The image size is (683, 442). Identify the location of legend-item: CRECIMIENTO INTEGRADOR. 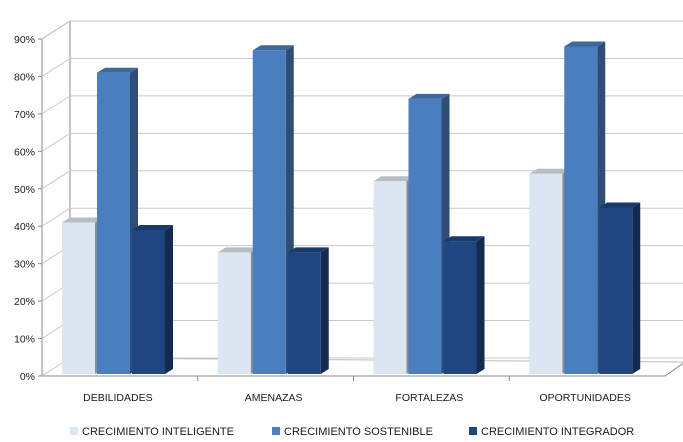
(551, 432).